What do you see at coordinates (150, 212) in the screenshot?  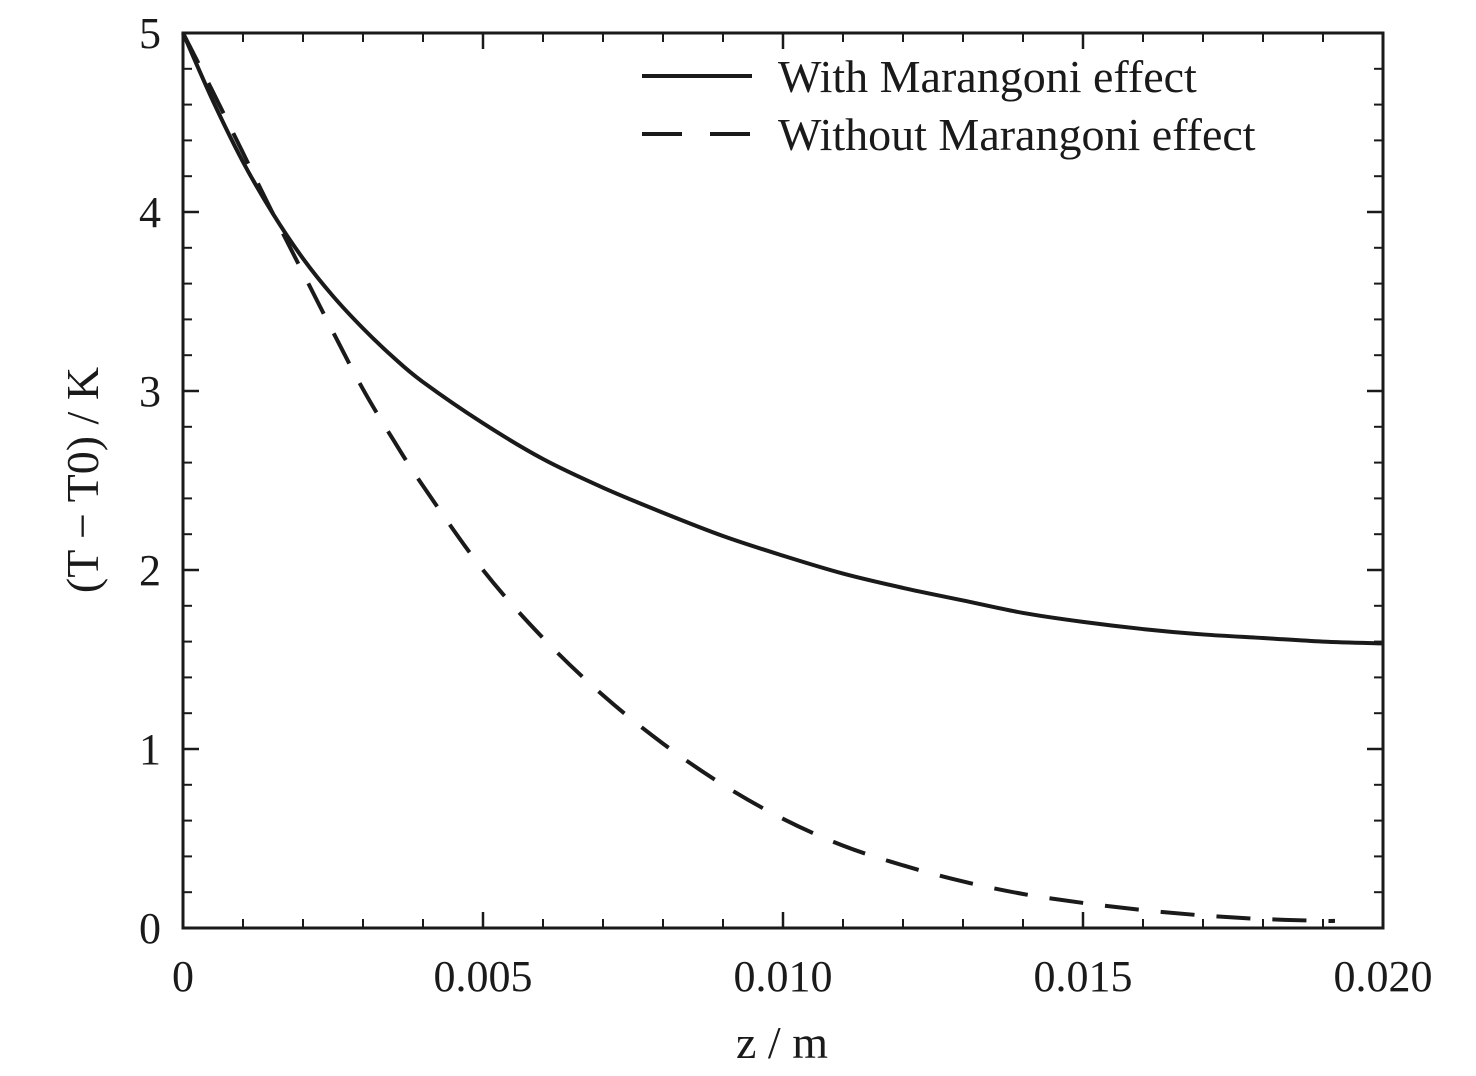 I see `y-tick-label: 4` at bounding box center [150, 212].